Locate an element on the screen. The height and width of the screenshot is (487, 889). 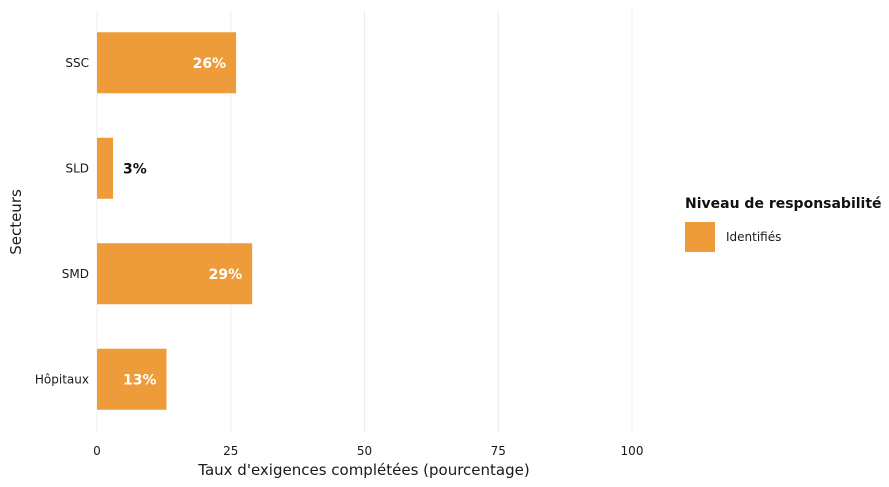
x-tick-labels: 0 25 50 75 100 is located at coordinates (368, 451).